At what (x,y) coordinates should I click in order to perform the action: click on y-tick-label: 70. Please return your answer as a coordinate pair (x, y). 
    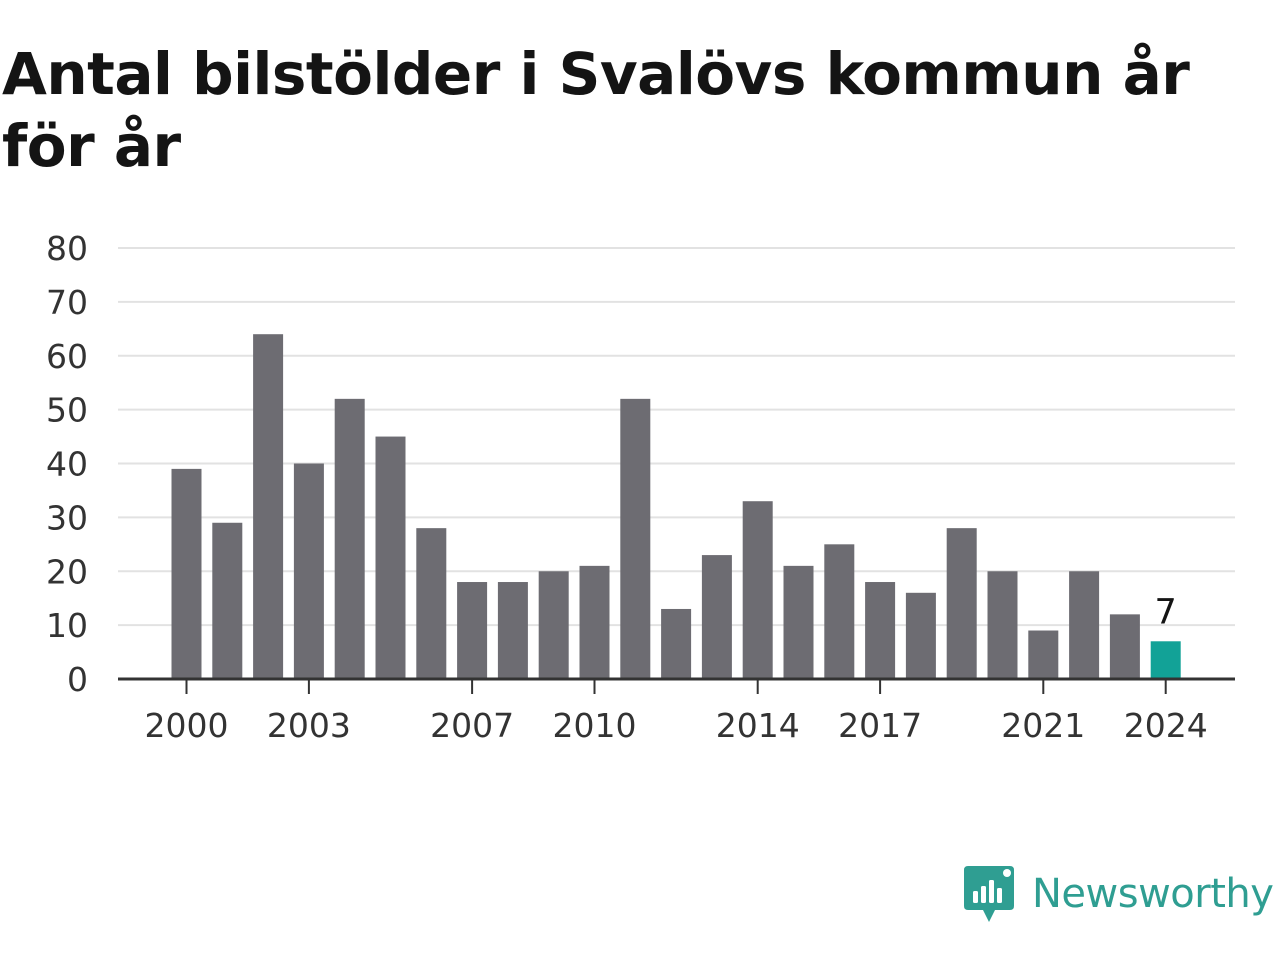
    Looking at the image, I should click on (67, 302).